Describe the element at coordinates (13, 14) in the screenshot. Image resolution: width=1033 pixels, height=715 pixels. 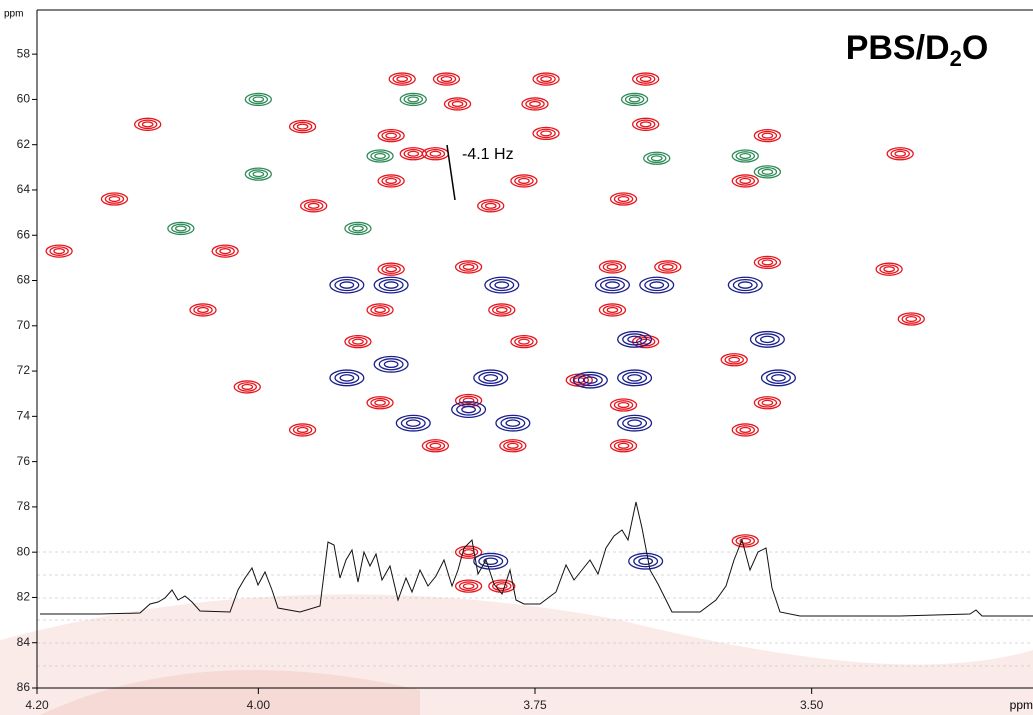
I see `y-axis-label: ppm` at that location.